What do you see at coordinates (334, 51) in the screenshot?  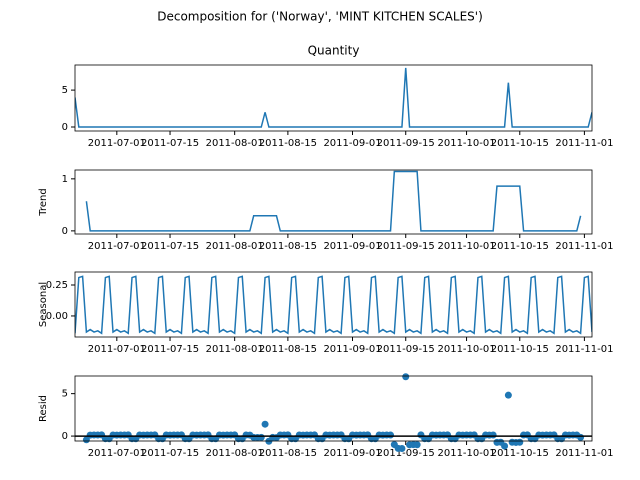 I see `panel-title: Quantity` at bounding box center [334, 51].